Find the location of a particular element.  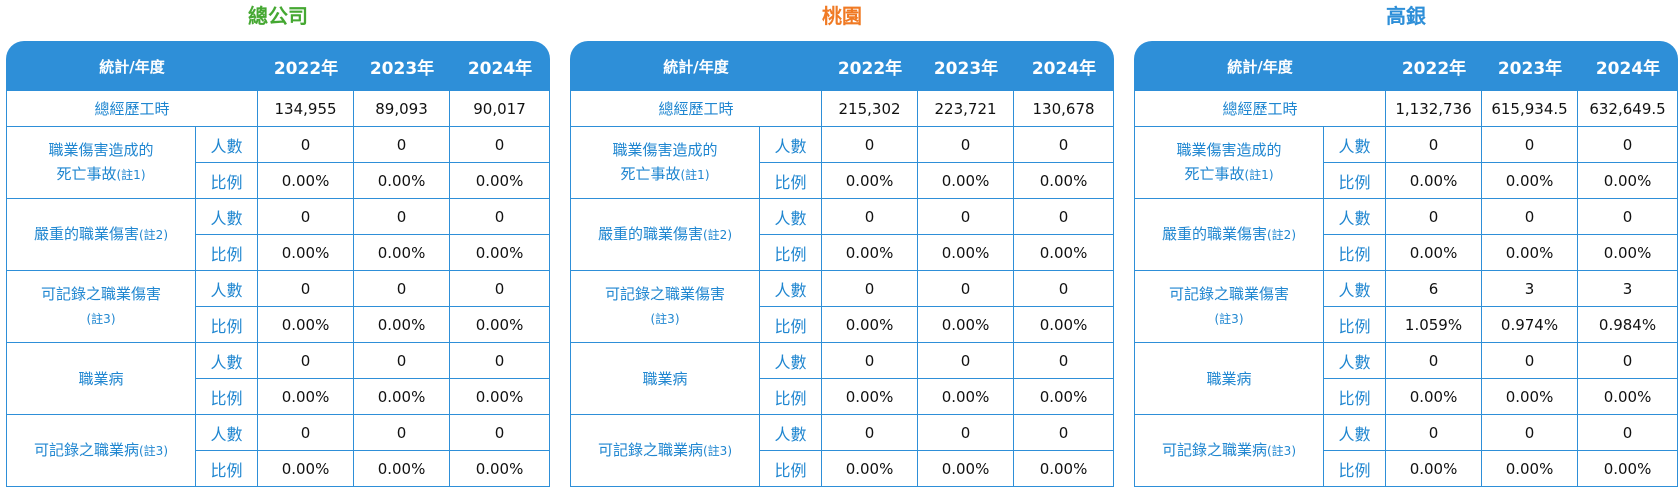

total-hours-value: 223,721 is located at coordinates (966, 109).